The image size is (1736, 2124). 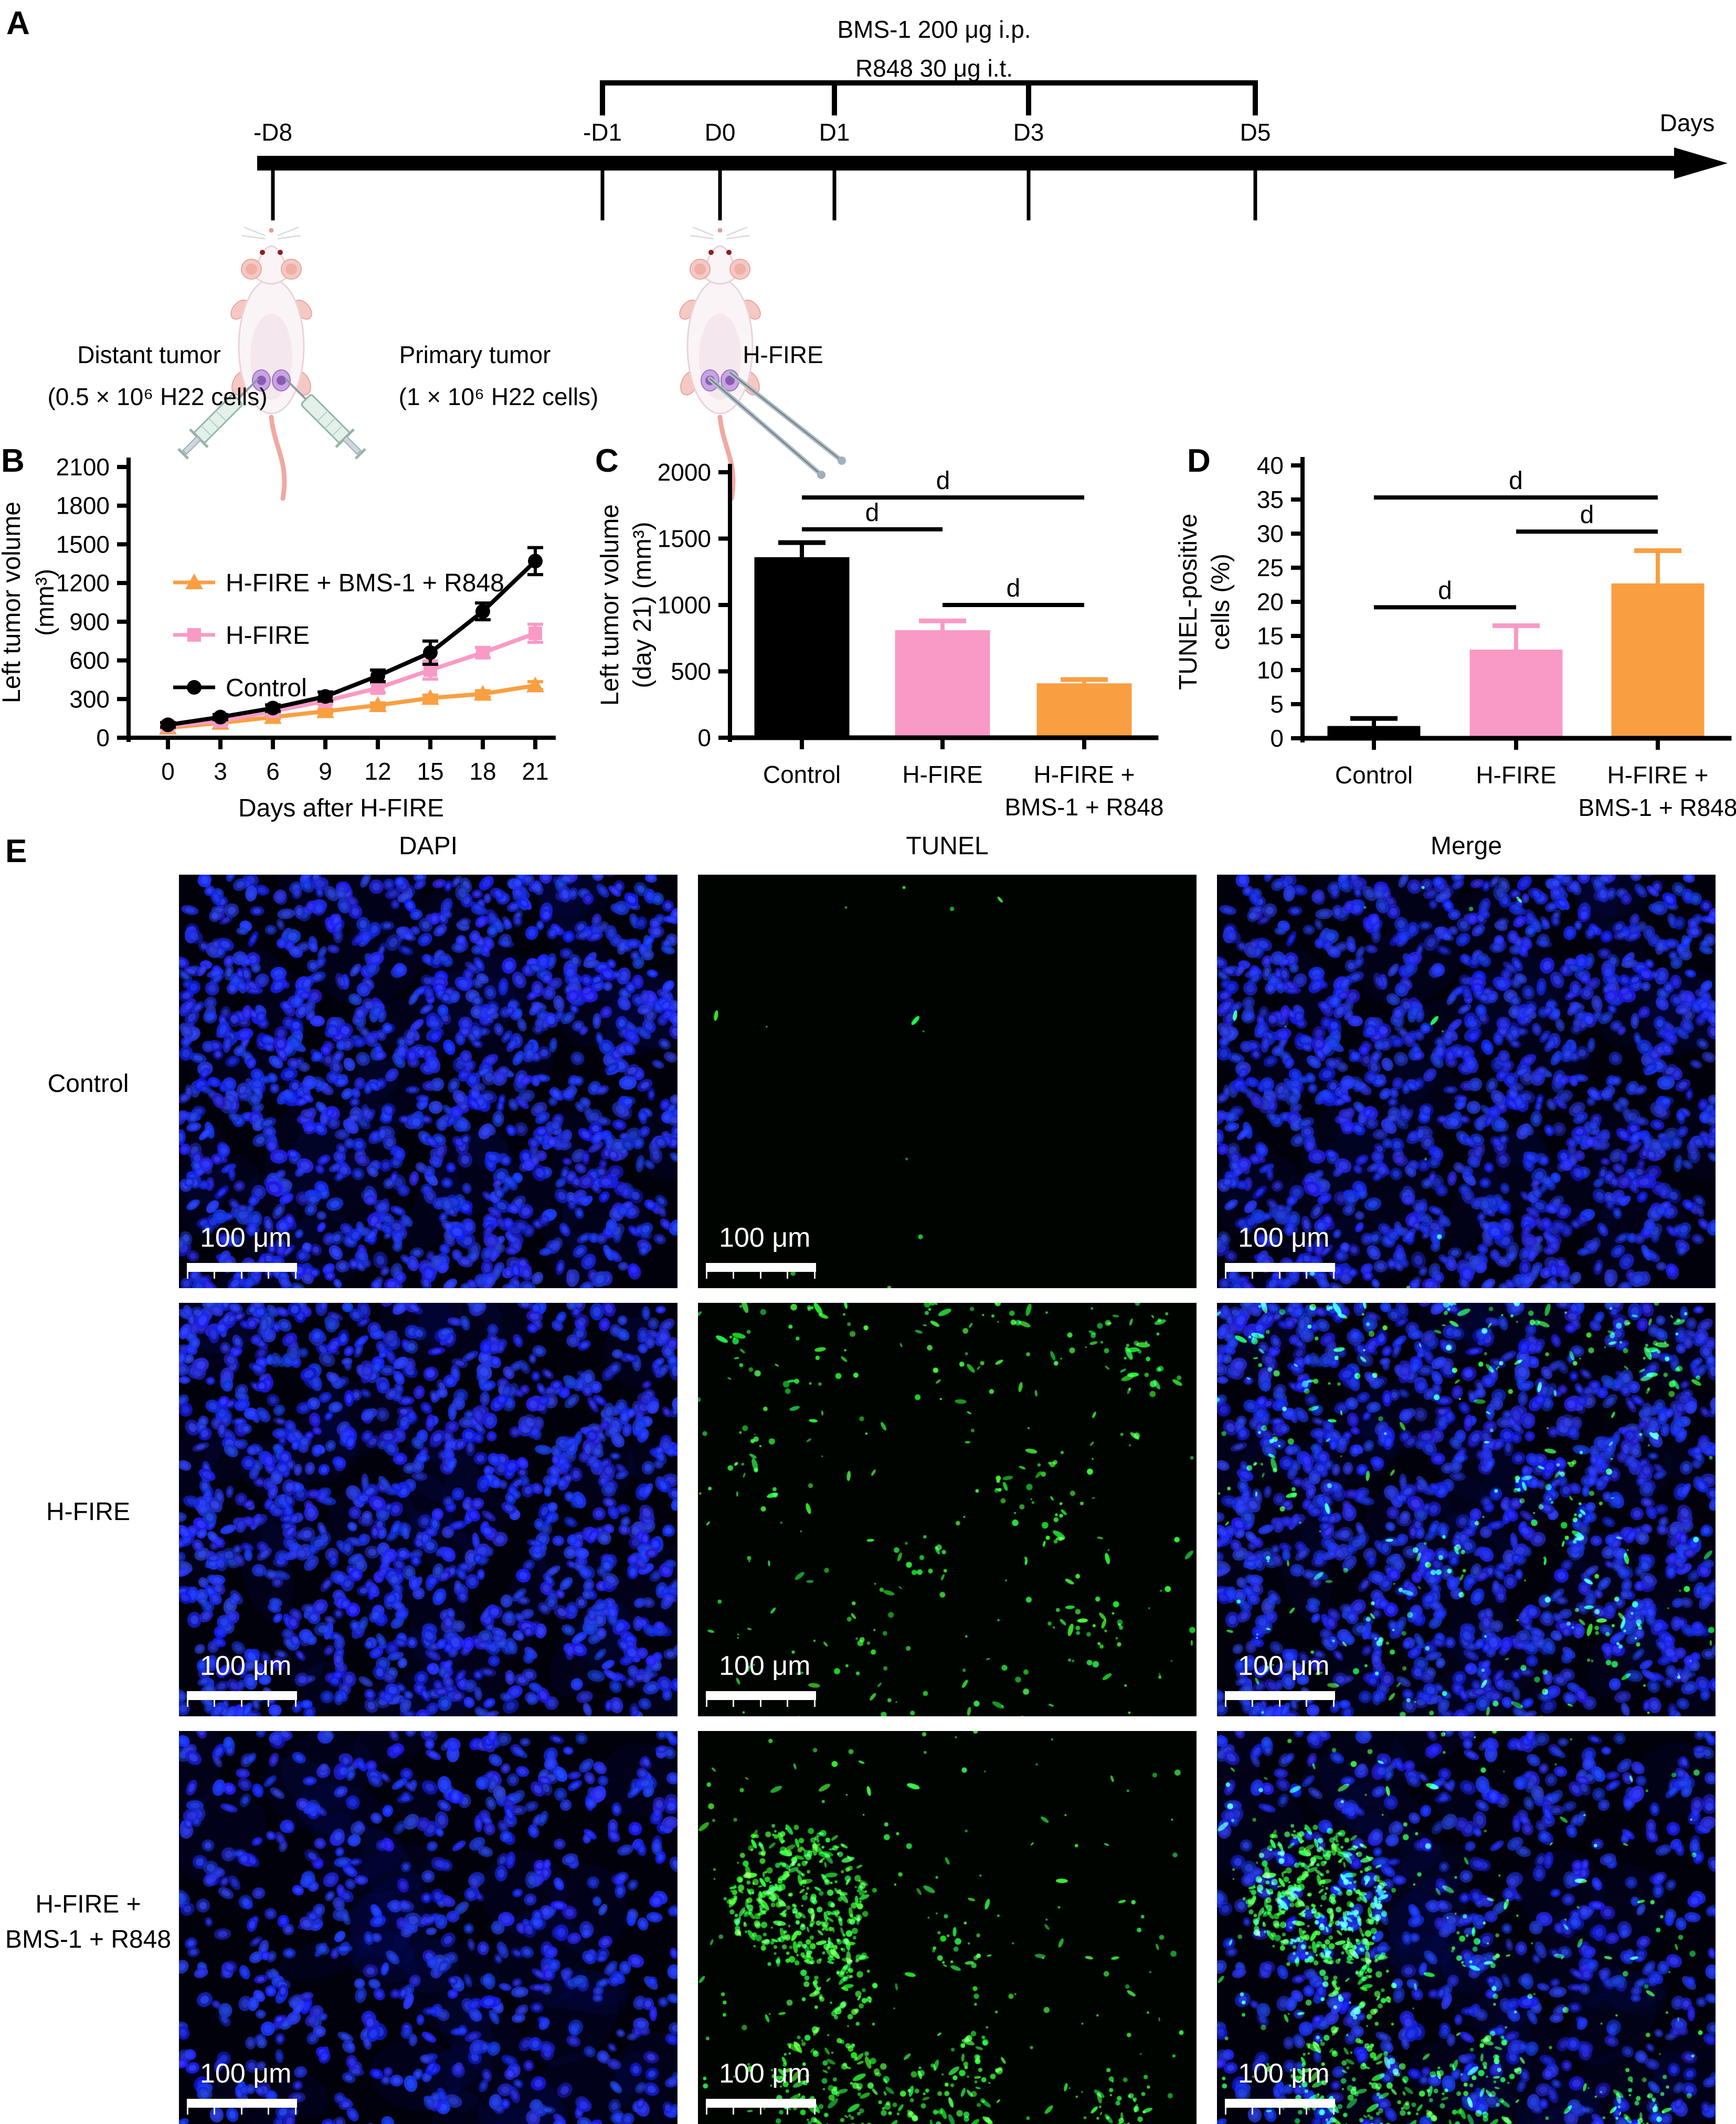 What do you see at coordinates (266, 688) in the screenshot?
I see `legend-label: Control` at bounding box center [266, 688].